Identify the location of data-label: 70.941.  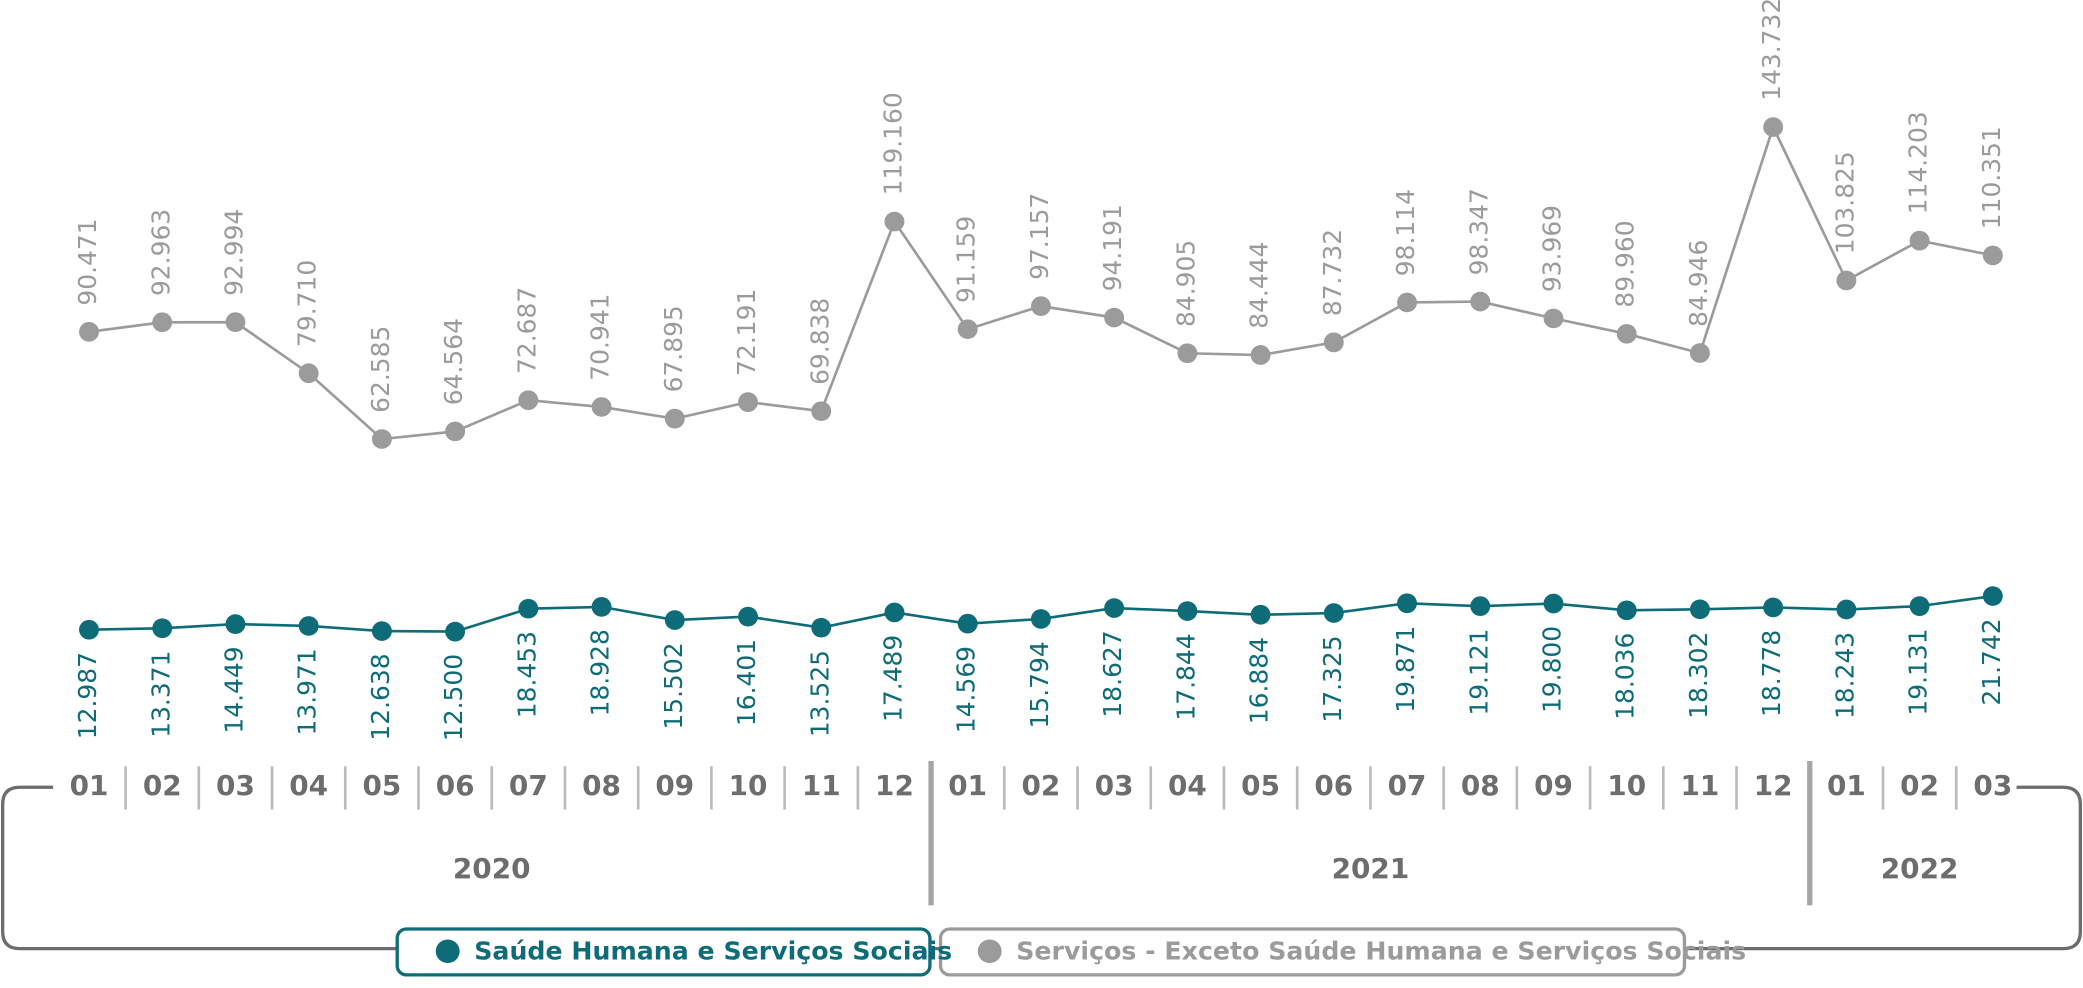
(599, 336).